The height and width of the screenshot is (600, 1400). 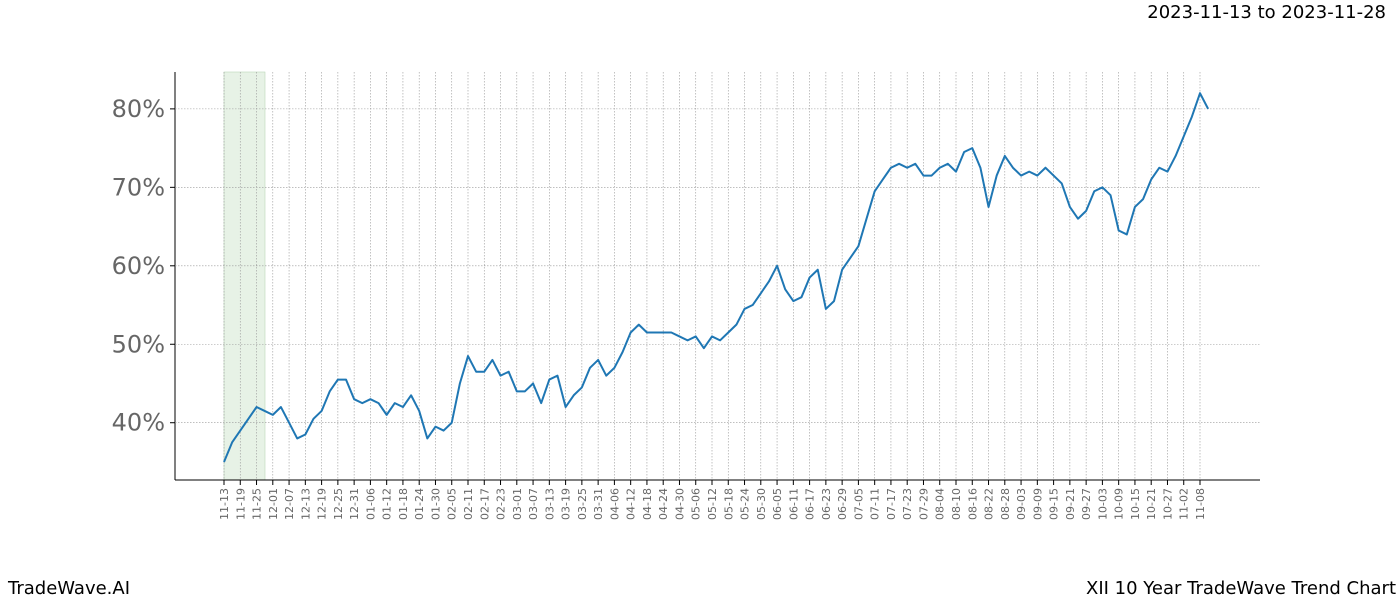 I want to click on y-tick-label: 50%, so click(x=138, y=344).